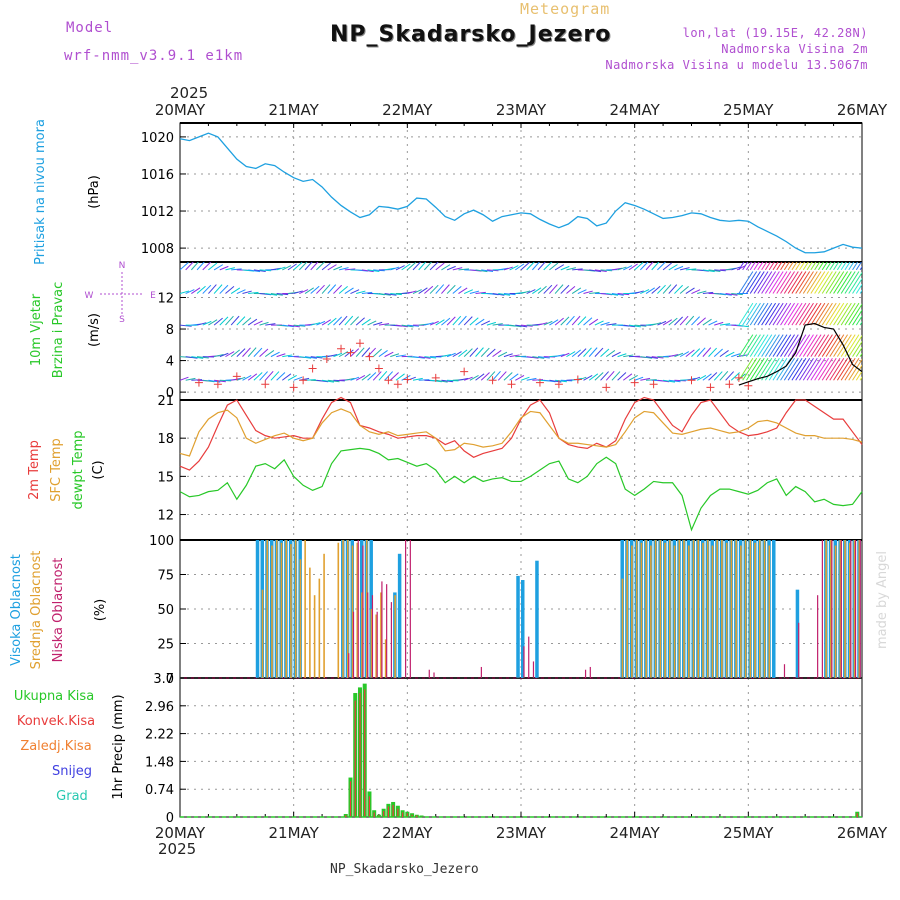  What do you see at coordinates (521, 327) in the screenshot?
I see `wind-barbs` at bounding box center [521, 327].